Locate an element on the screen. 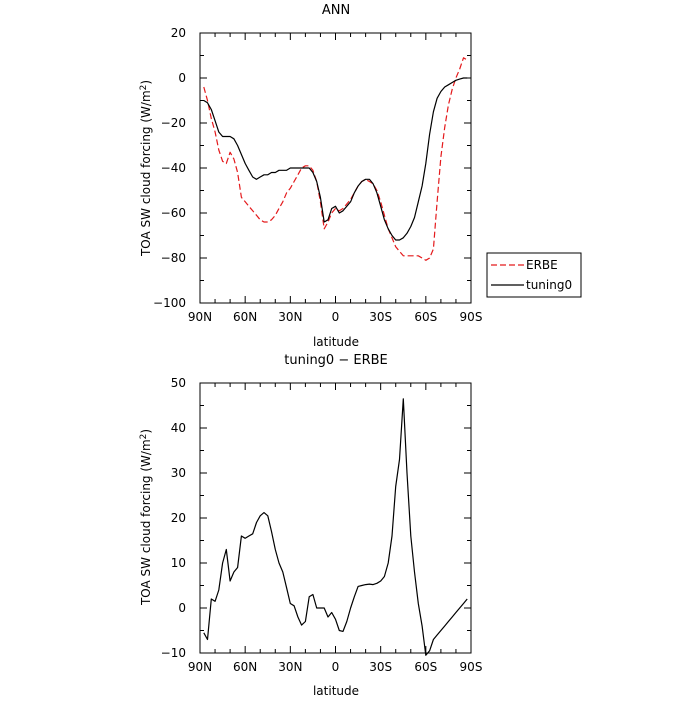 The height and width of the screenshot is (705, 700). y-tick-label: 50 is located at coordinates (178, 383).